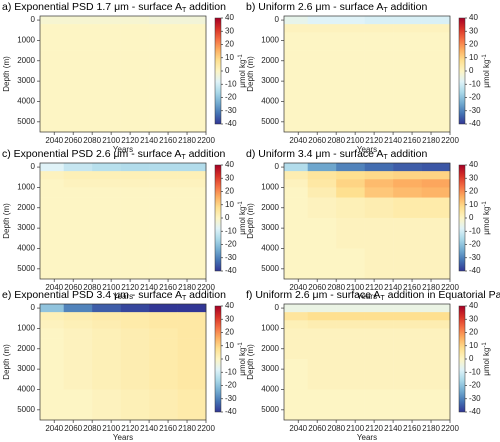  Describe the element at coordinates (314, 154) in the screenshot. I see `title-main: d) Uniform 3.4 μm - surface A` at that location.